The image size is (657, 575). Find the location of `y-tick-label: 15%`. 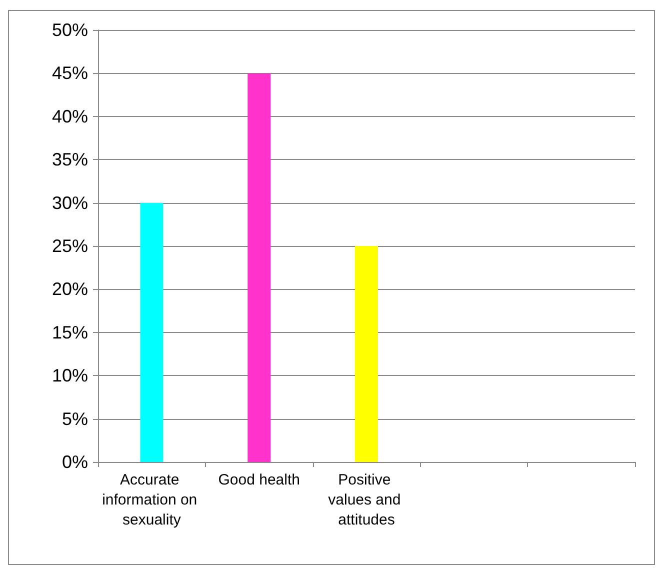

y-tick-label: 15% is located at coordinates (70, 332).